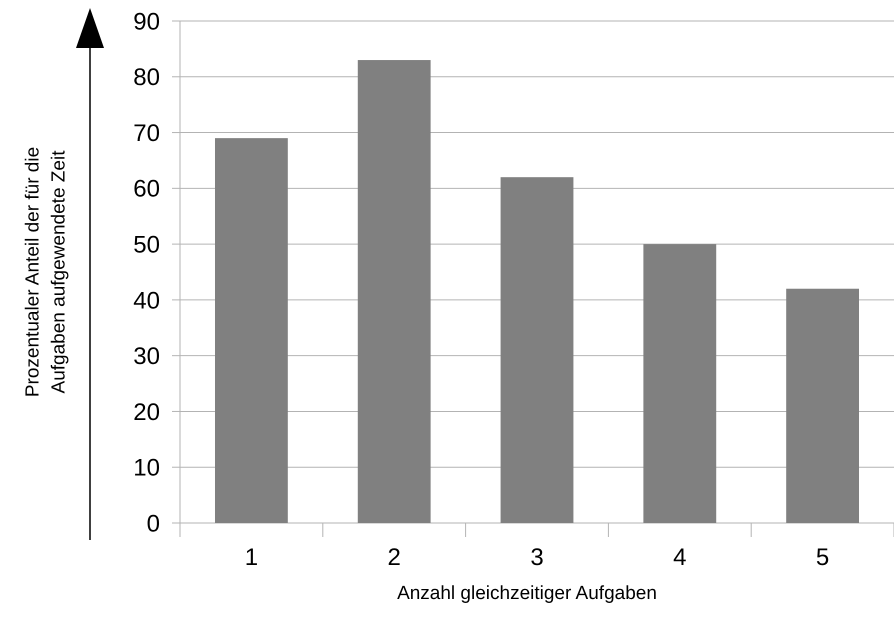  I want to click on x-tick-label: 5, so click(823, 557).